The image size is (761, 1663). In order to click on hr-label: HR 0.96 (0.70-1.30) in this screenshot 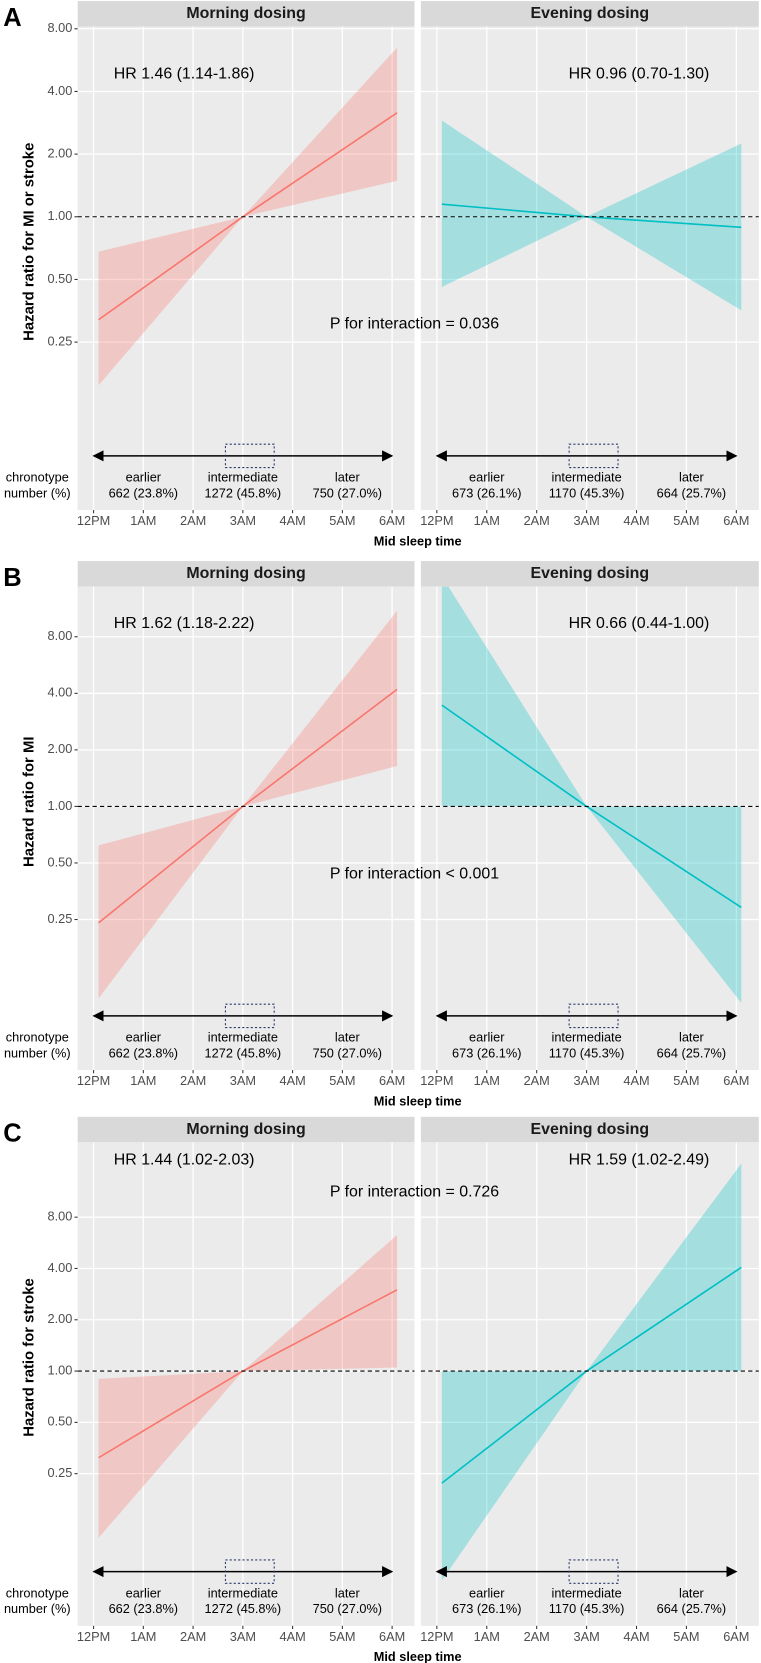, I will do `click(639, 74)`.